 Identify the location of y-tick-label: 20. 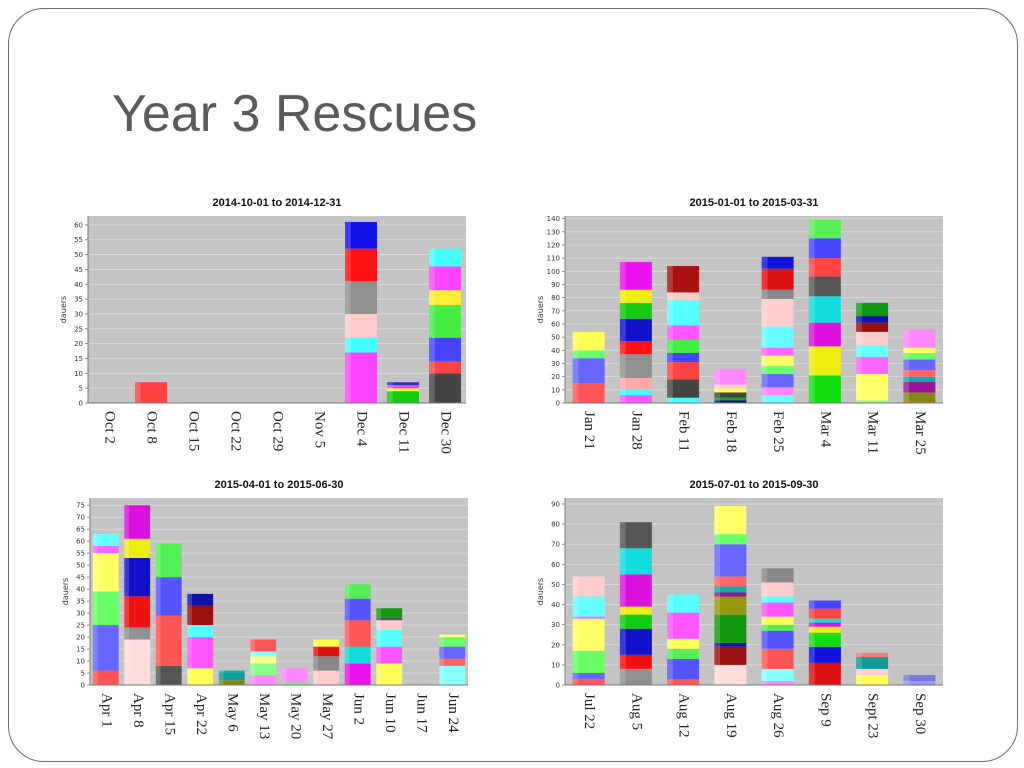
(555, 377).